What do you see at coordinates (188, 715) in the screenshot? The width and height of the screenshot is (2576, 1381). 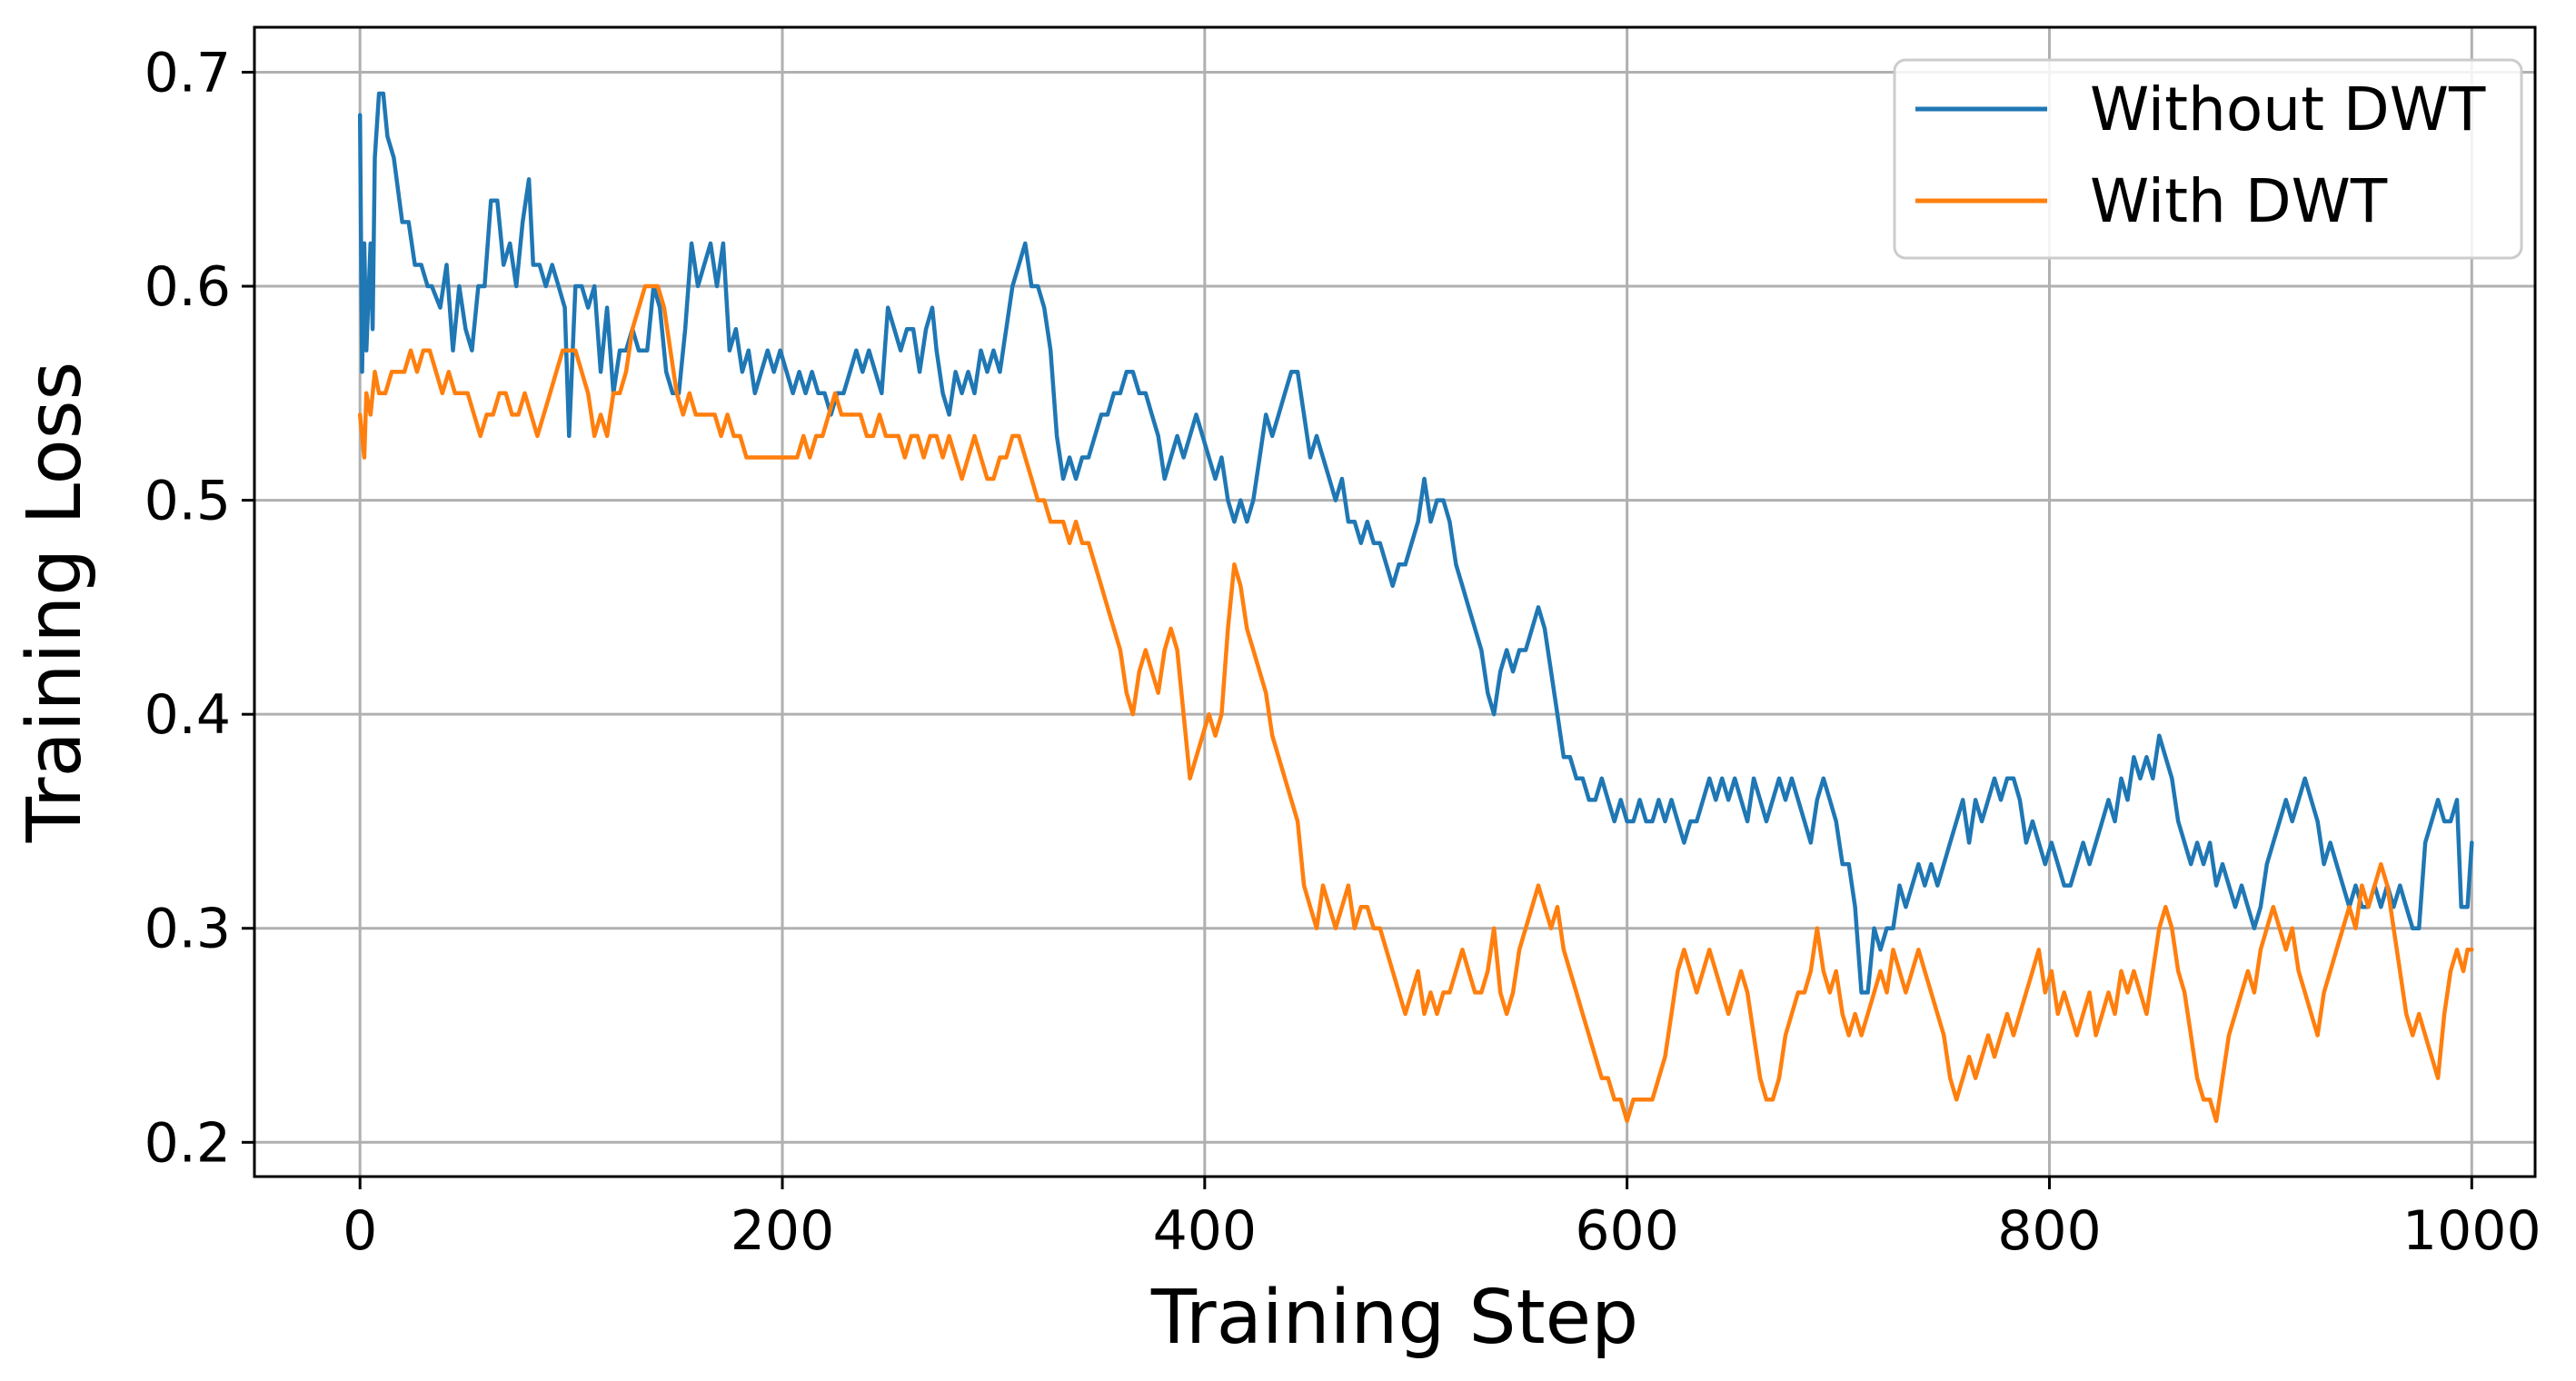 I see `y-tick-label: 0.4` at bounding box center [188, 715].